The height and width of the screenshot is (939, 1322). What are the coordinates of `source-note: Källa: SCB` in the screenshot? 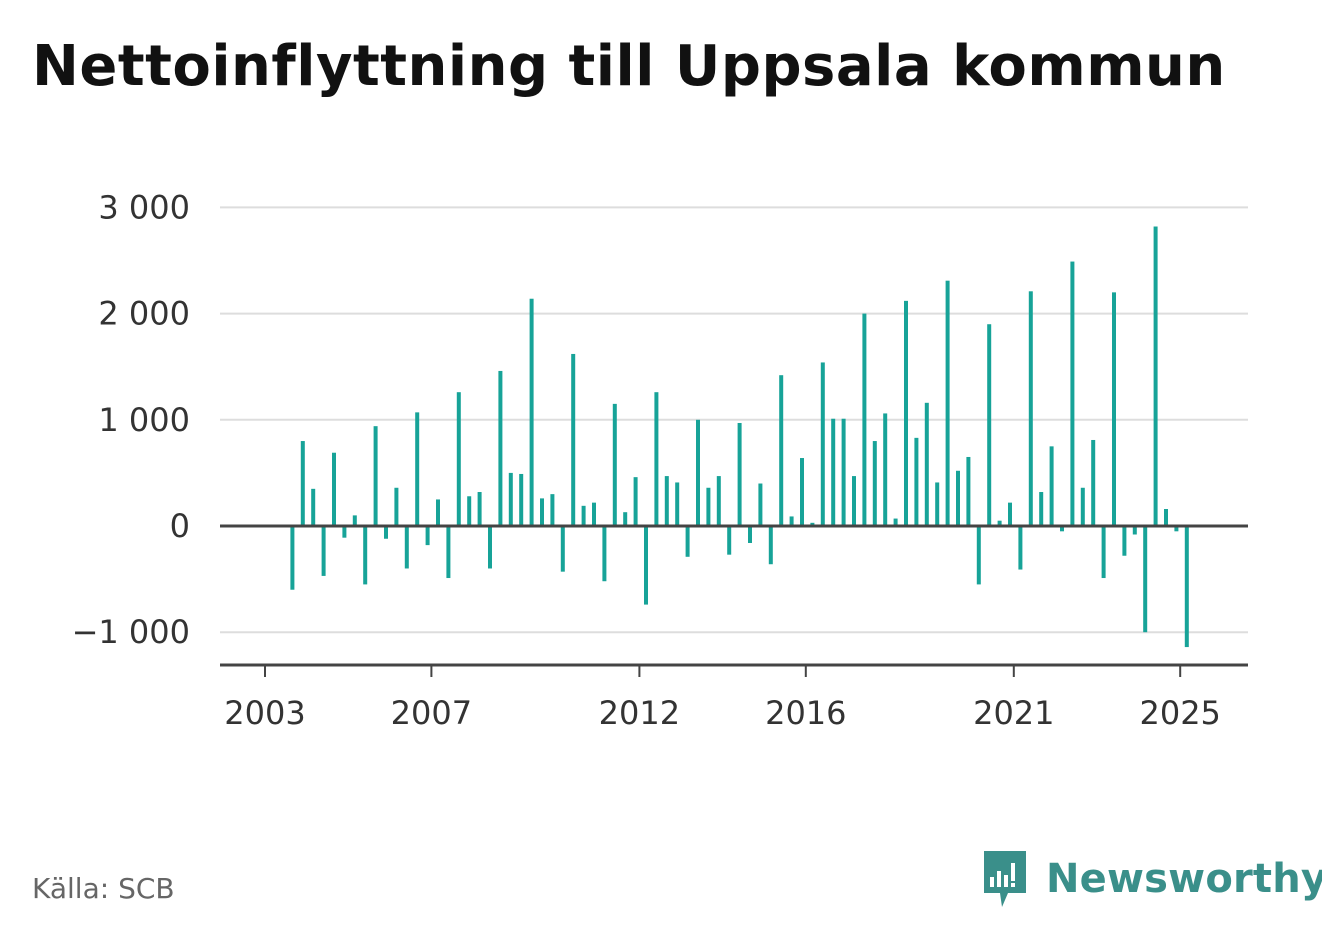 It's located at (103, 888).